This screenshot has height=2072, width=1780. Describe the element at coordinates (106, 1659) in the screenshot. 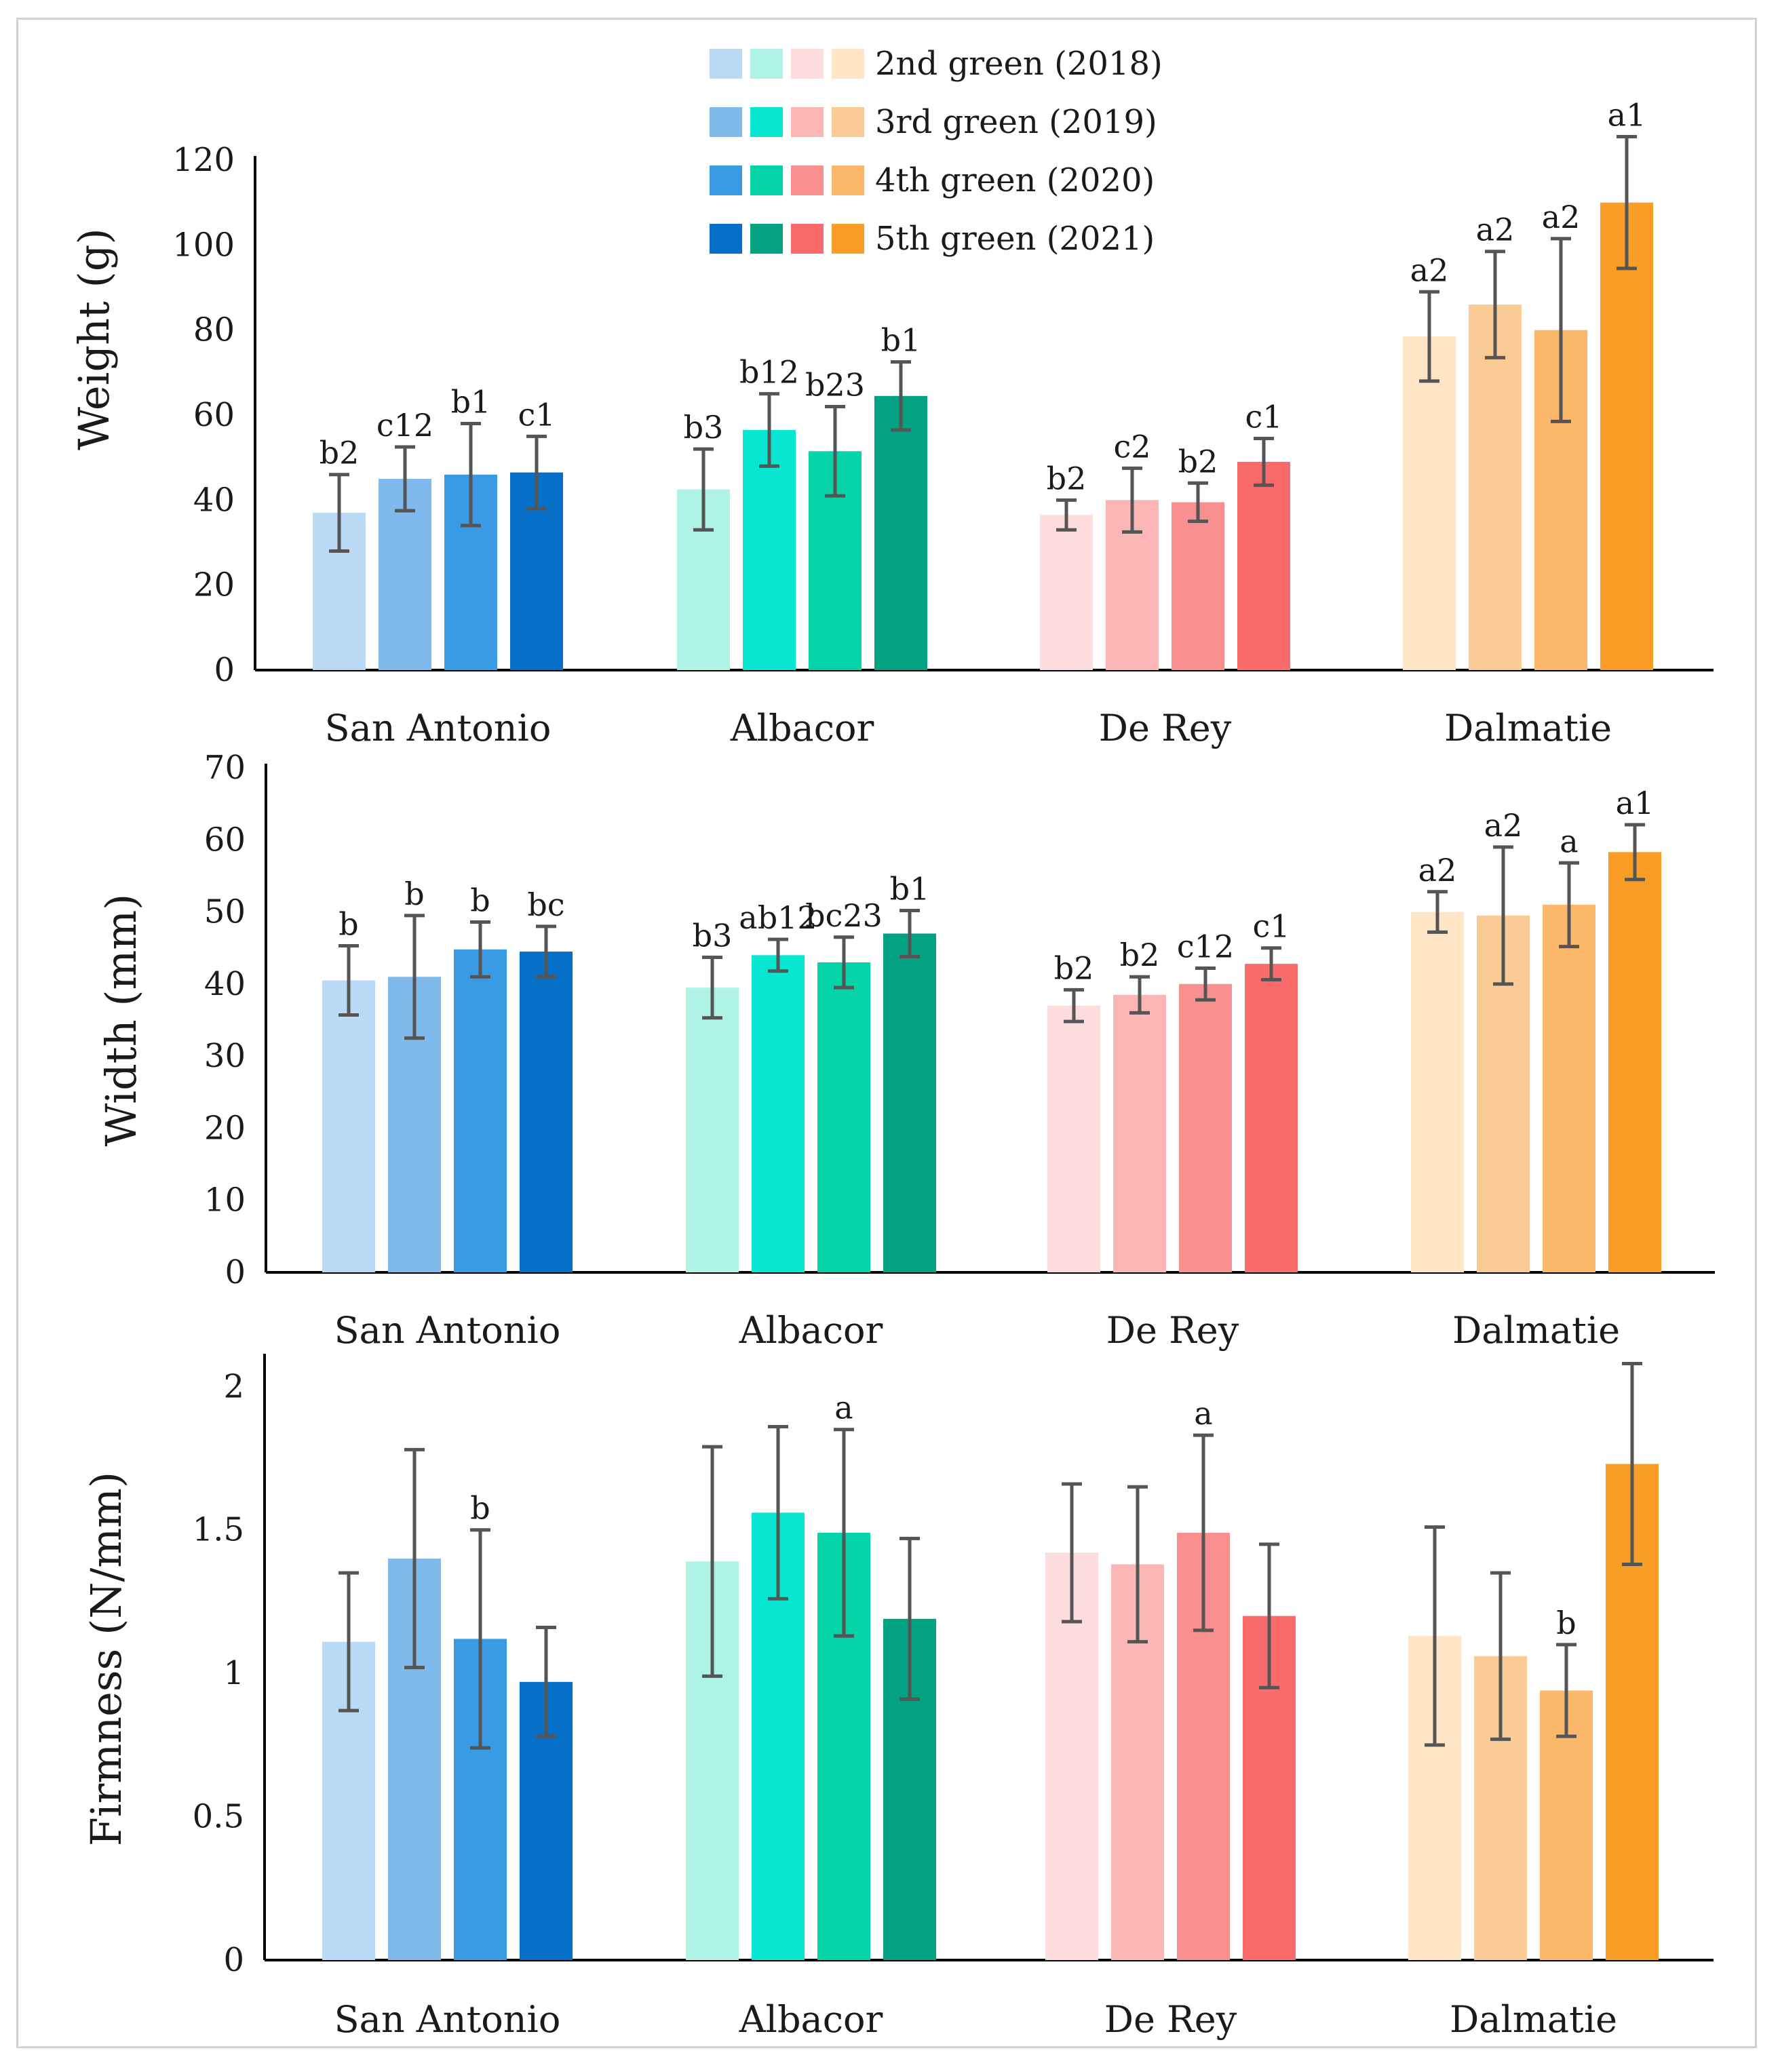

I see `y-axis-label: Firmness (N/mm)` at that location.